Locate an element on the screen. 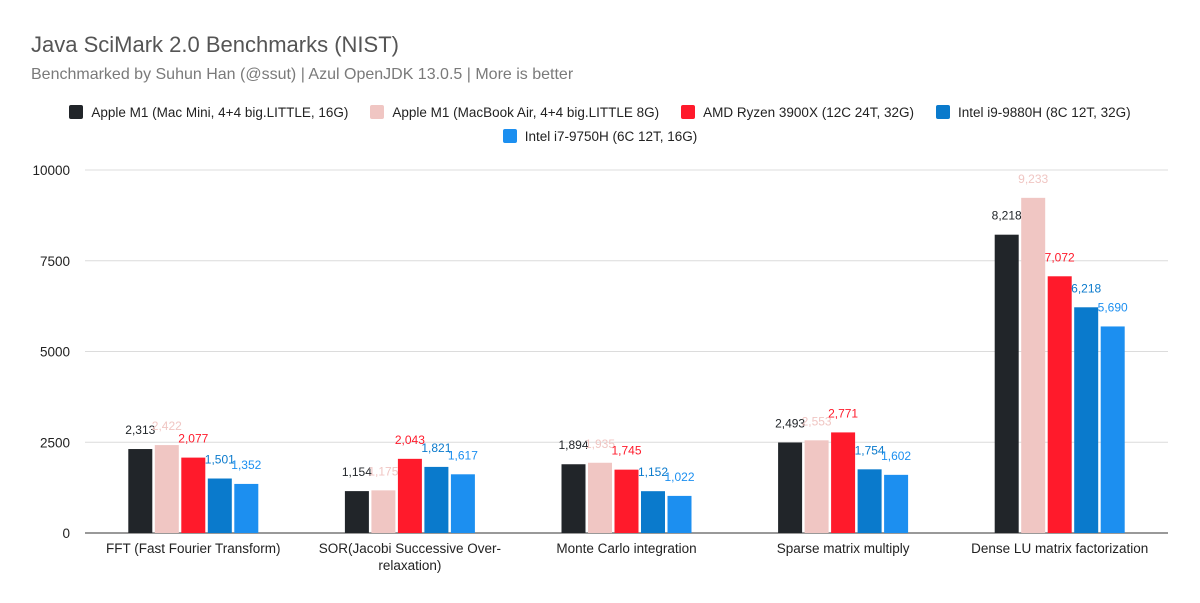  legend-label-3: AMD Ryzen 3900X (12C 24T, 32G) is located at coordinates (808, 112).